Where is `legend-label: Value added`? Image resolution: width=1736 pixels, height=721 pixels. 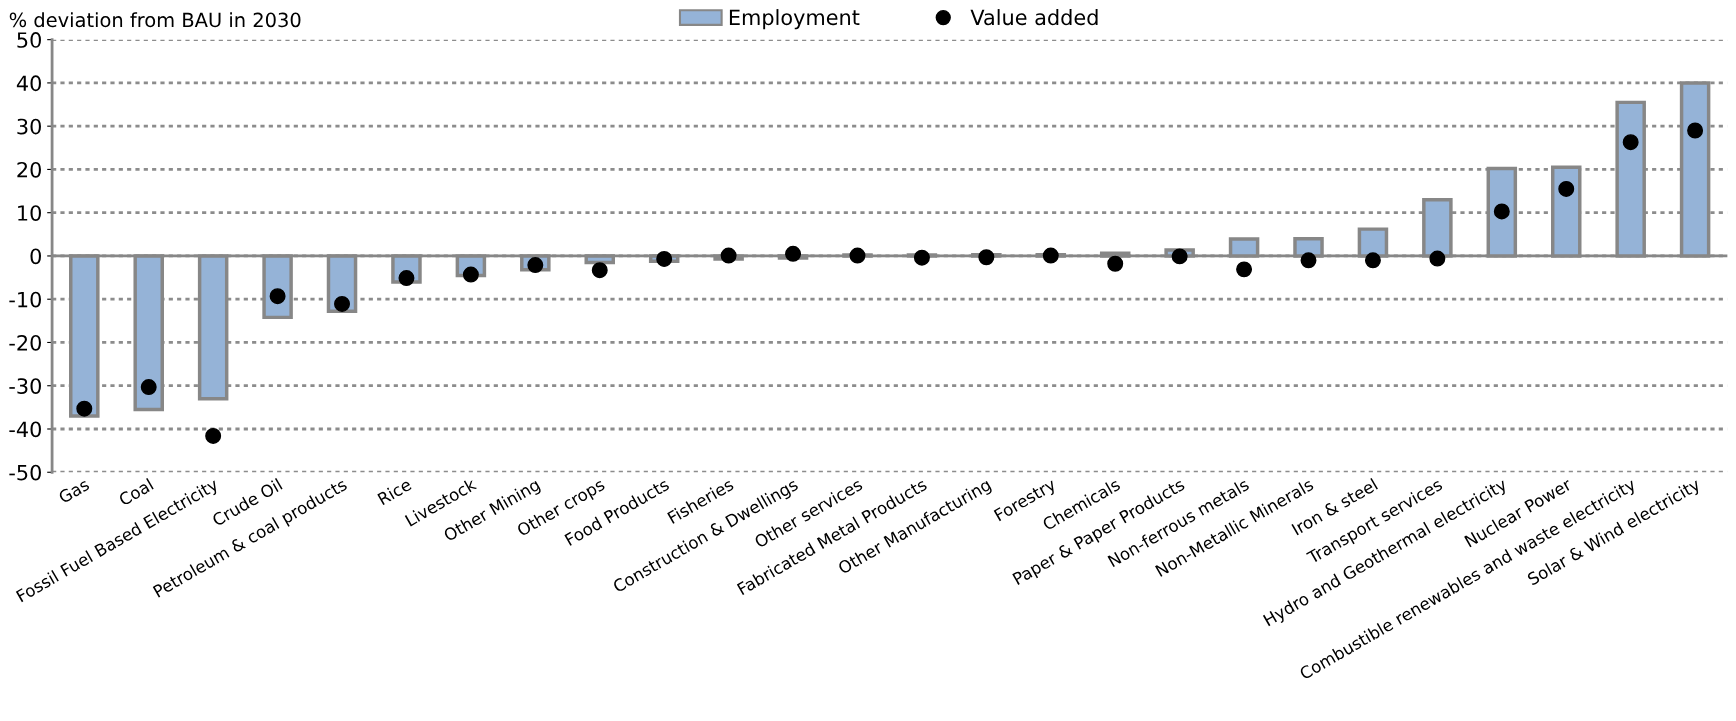 legend-label: Value added is located at coordinates (1034, 17).